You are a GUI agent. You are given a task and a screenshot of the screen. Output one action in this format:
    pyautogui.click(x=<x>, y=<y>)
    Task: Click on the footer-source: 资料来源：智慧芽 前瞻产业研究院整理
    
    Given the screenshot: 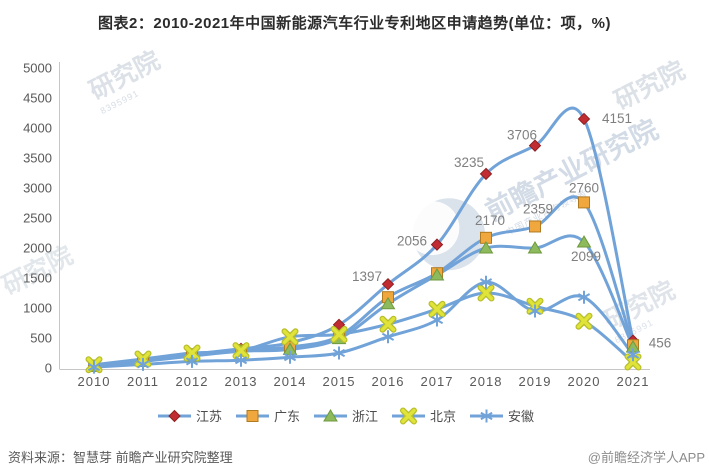 What is the action you would take?
    pyautogui.click(x=120, y=457)
    